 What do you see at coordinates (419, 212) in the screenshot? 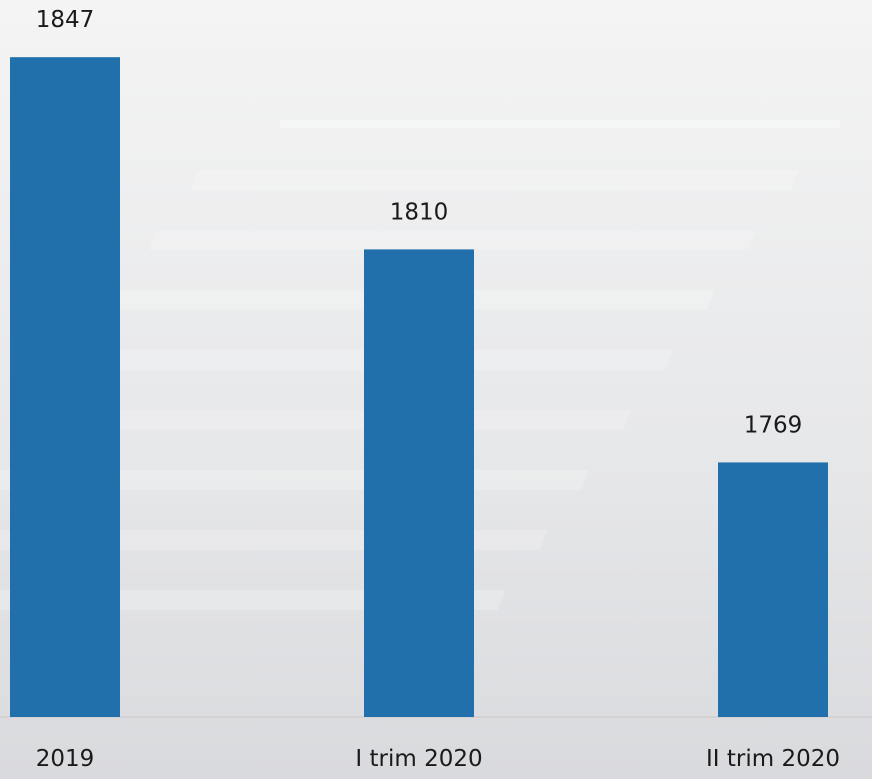
I see `value-label: 1810` at bounding box center [419, 212].